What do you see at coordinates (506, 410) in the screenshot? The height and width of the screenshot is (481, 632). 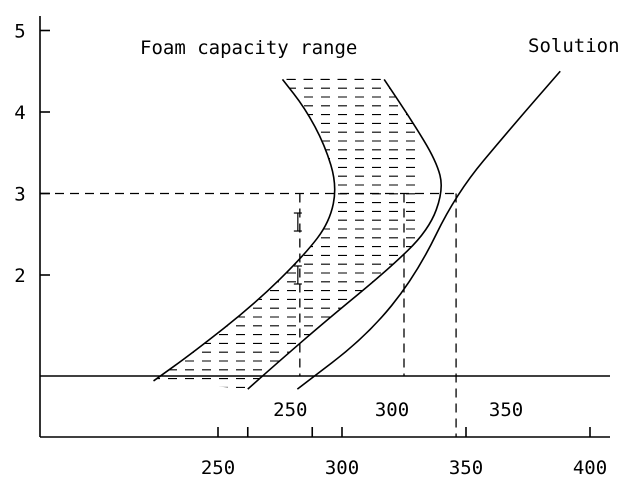 I see `inner-tick-label: 350` at bounding box center [506, 410].